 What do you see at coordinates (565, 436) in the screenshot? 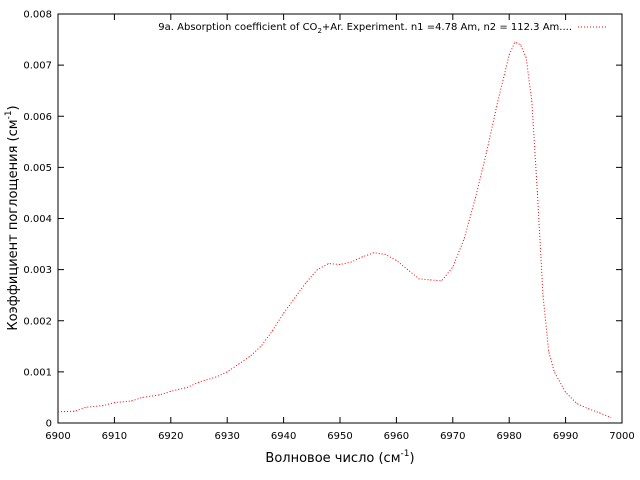
I see `x-tick-label: 6990` at bounding box center [565, 436].